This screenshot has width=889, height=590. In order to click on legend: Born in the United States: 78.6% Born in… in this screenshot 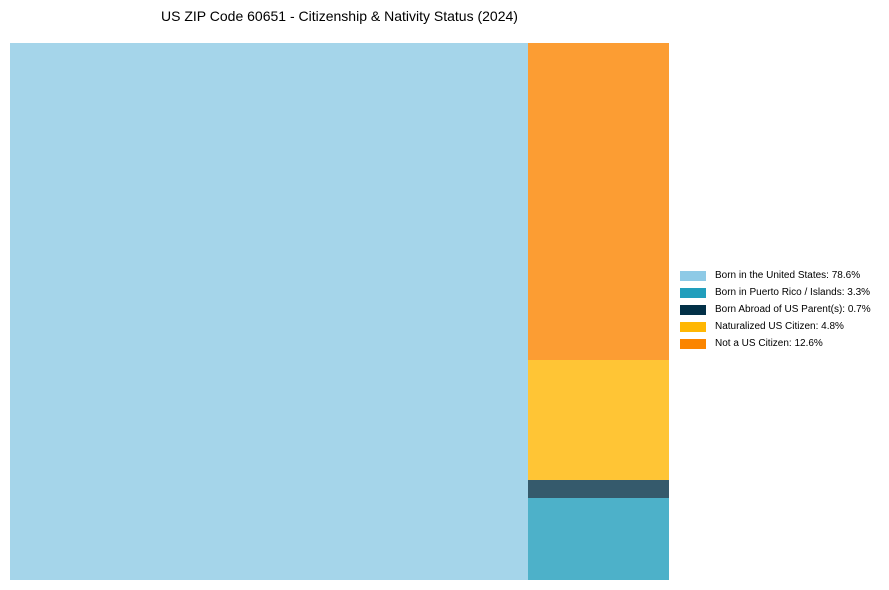, I will do `click(775, 309)`.